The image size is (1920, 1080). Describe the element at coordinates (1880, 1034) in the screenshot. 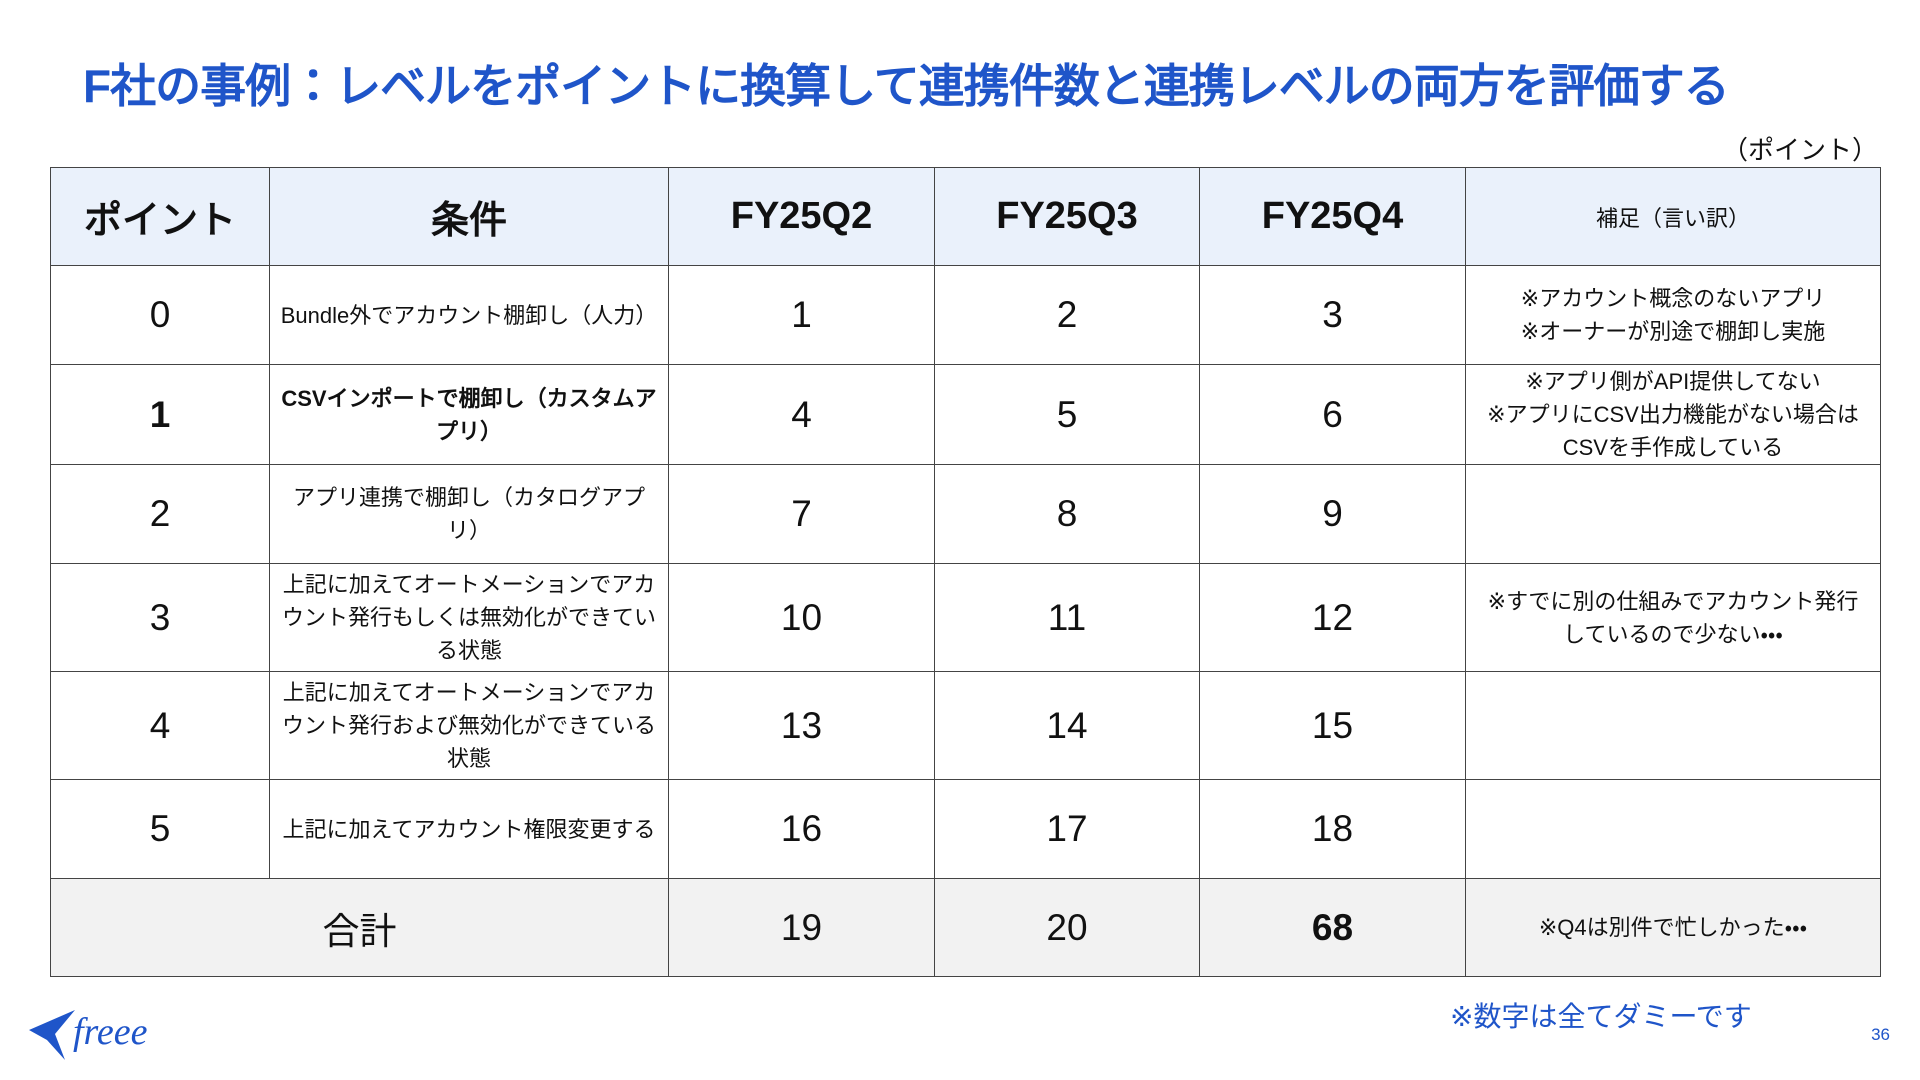

I see `page-number: 36` at that location.